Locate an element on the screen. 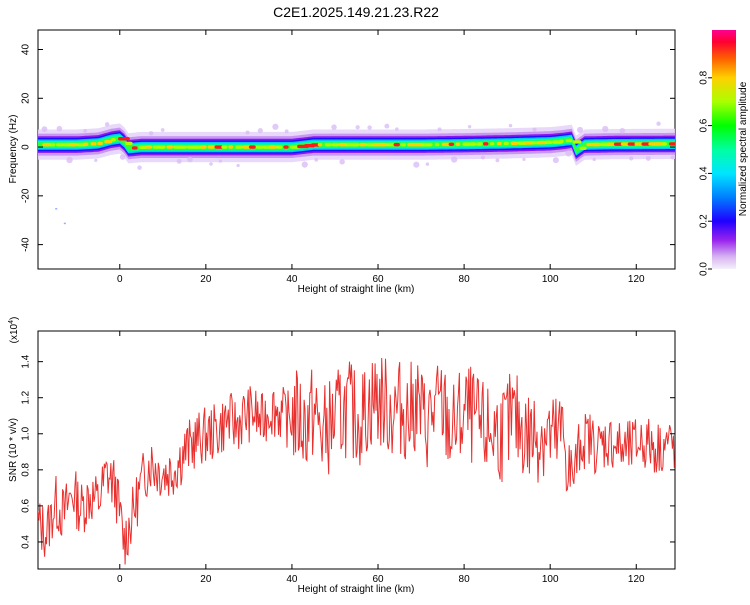 This screenshot has height=605, width=750. colorbar-tick-label: 0.6 is located at coordinates (704, 125).